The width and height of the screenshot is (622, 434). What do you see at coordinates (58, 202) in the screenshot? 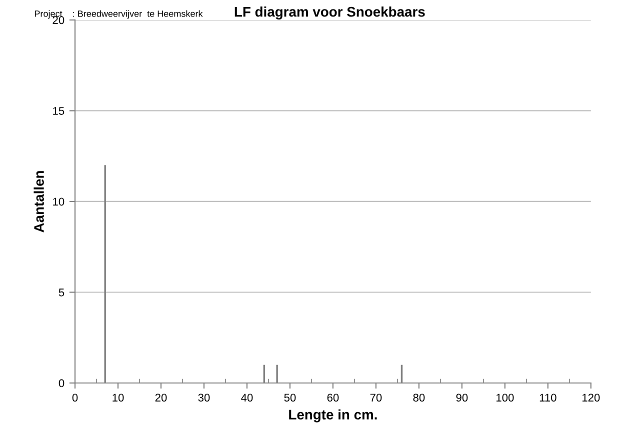
I see `y-tick-label: 10` at bounding box center [58, 202].